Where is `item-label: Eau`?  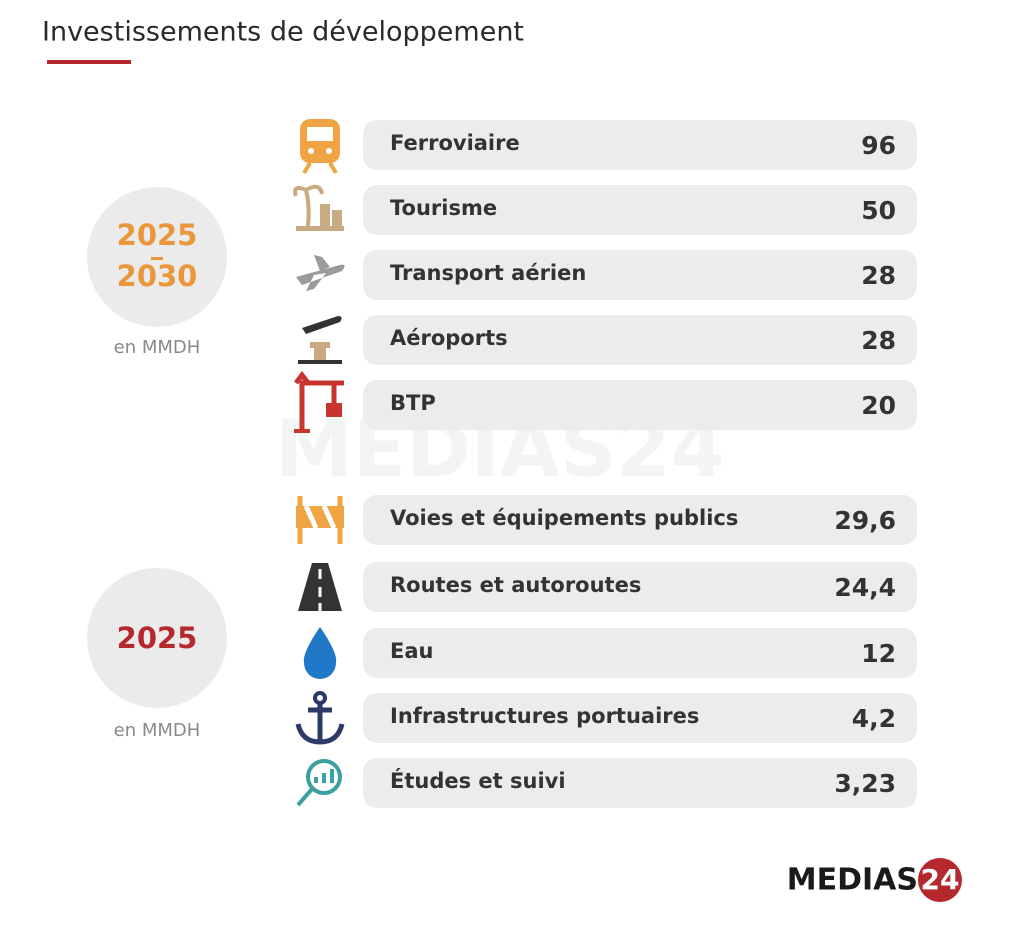 item-label: Eau is located at coordinates (411, 651).